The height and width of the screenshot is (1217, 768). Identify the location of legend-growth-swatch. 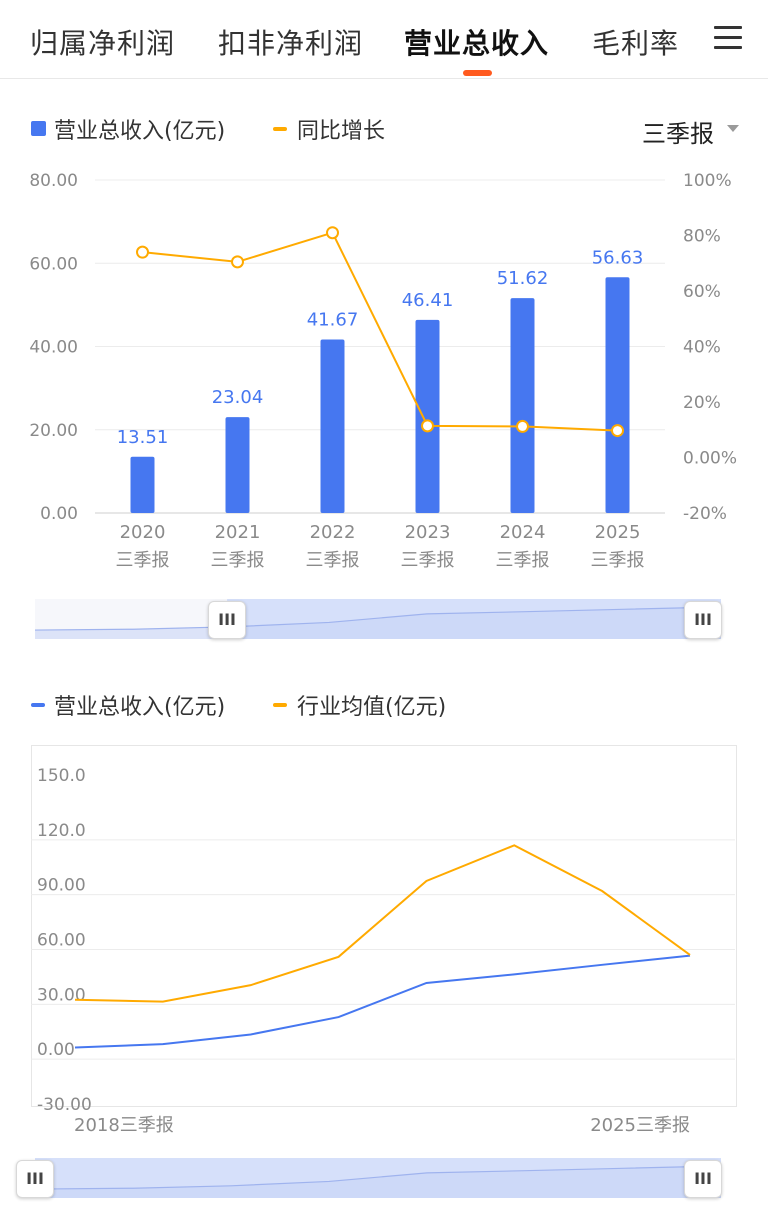
(280, 129).